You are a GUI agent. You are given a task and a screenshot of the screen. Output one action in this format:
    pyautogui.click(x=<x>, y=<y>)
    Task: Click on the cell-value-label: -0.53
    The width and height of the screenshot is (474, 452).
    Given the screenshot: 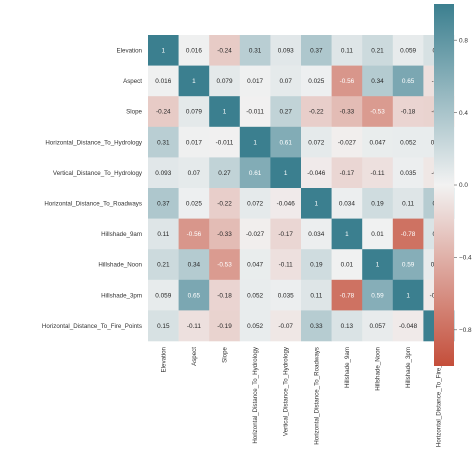 What is the action you would take?
    pyautogui.click(x=377, y=112)
    